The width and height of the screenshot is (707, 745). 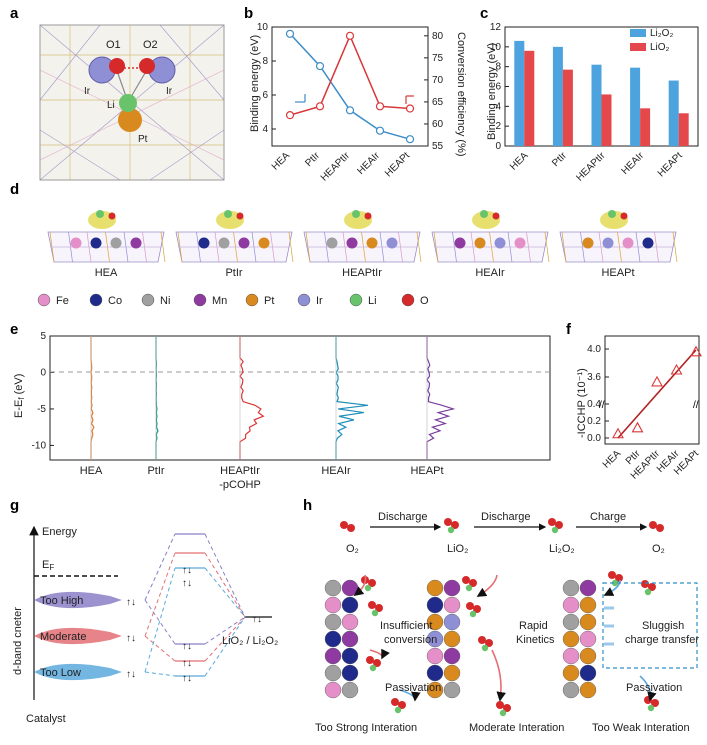 What do you see at coordinates (187, 583) in the screenshot?
I see `g-antibonding-spin: ↑↓` at bounding box center [187, 583].